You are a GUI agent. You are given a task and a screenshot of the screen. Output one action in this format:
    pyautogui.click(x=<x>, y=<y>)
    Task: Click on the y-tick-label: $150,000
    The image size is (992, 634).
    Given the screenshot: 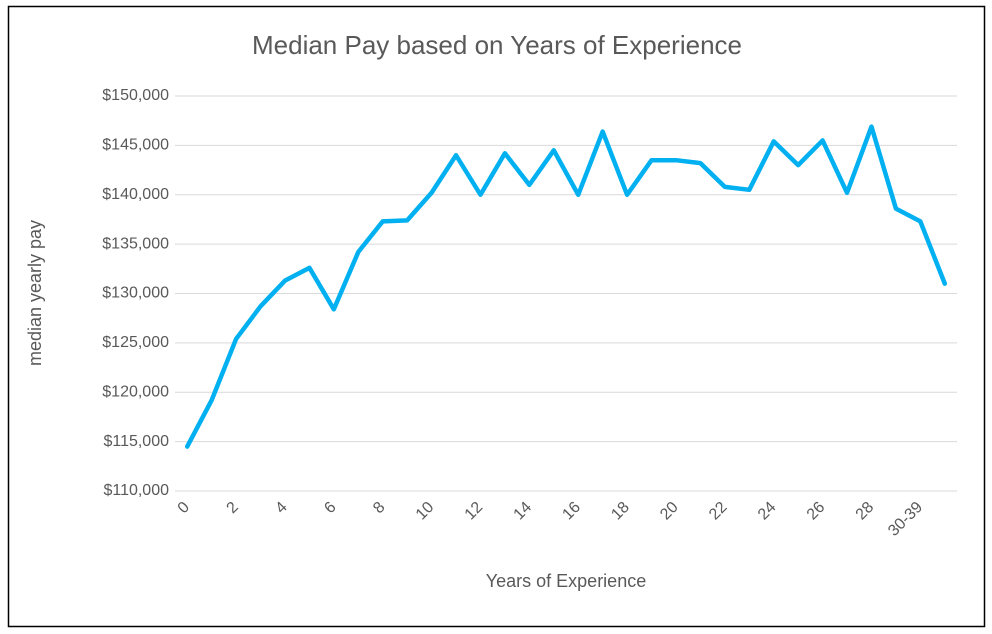 What is the action you would take?
    pyautogui.click(x=135, y=95)
    